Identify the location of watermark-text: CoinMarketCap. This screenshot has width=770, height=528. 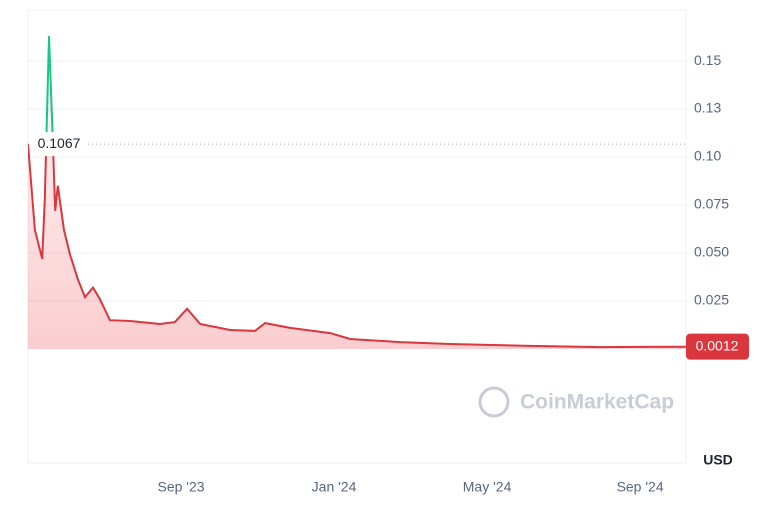
(597, 402).